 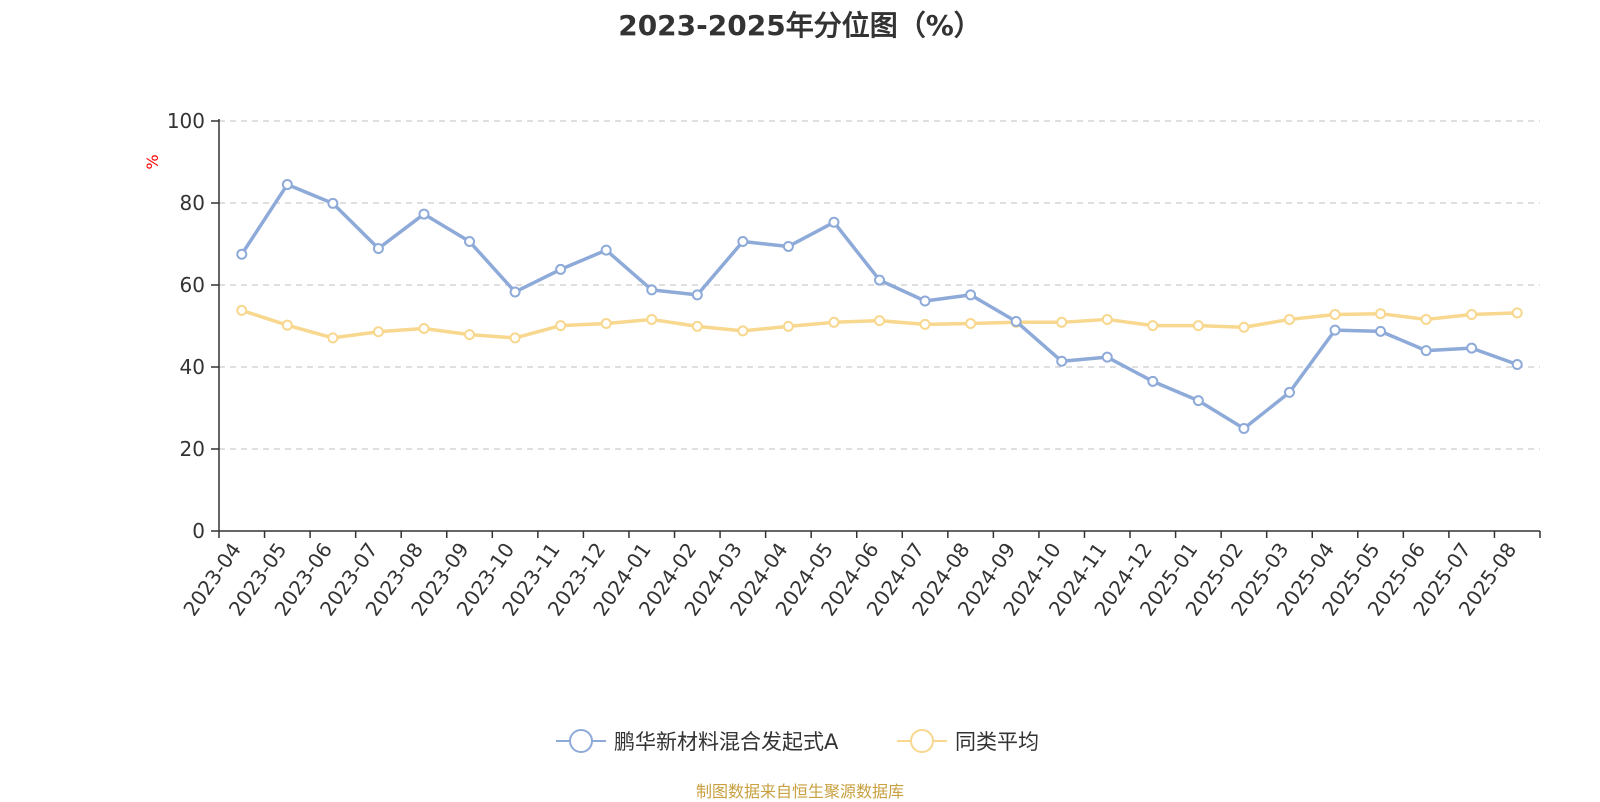 I want to click on legend-label: 鹏华新材料混合发起式A, so click(x=726, y=742).